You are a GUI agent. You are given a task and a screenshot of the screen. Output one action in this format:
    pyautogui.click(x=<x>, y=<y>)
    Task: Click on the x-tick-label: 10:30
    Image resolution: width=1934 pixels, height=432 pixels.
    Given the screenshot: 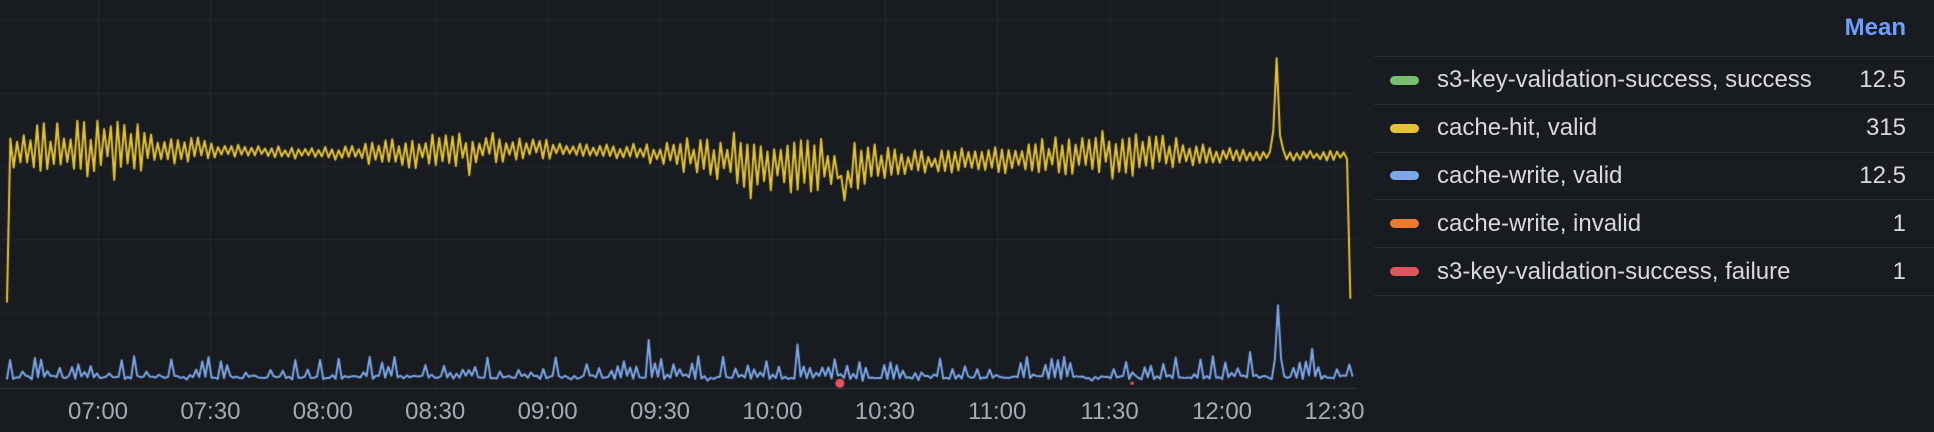 What is the action you would take?
    pyautogui.click(x=884, y=411)
    